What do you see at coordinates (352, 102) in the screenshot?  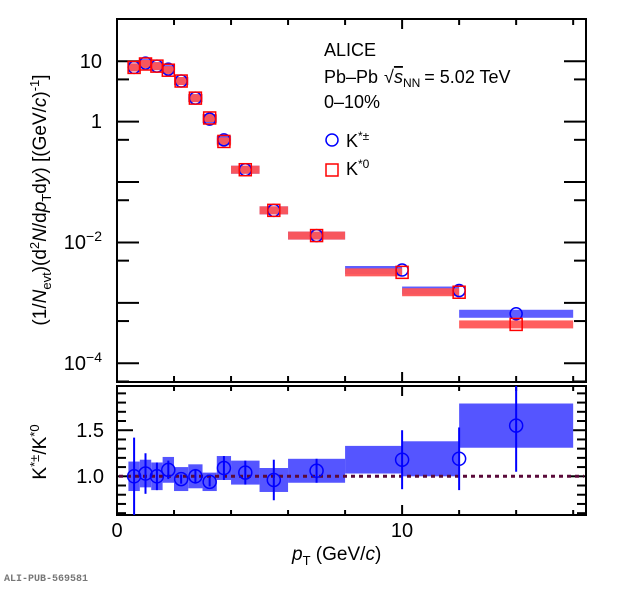 I see `centrality-label: 0–10%` at bounding box center [352, 102].